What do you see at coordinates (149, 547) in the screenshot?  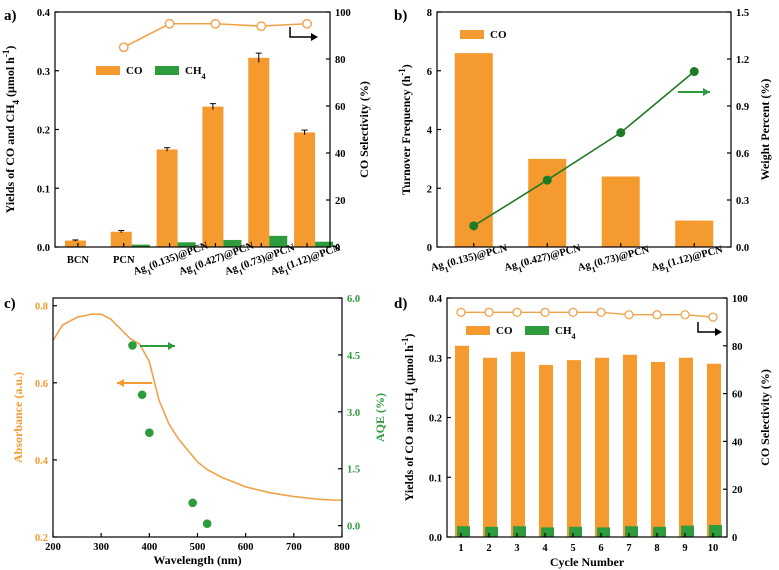 I see `x-tick-label: 400` at bounding box center [149, 547].